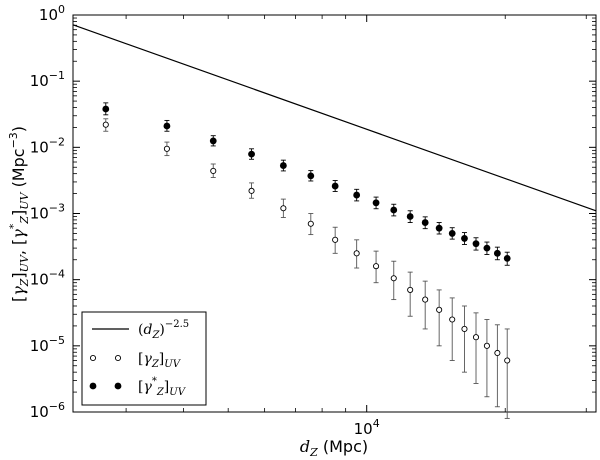 This screenshot has height=460, width=600. I want to click on legend-open-marker-a, so click(93, 358).